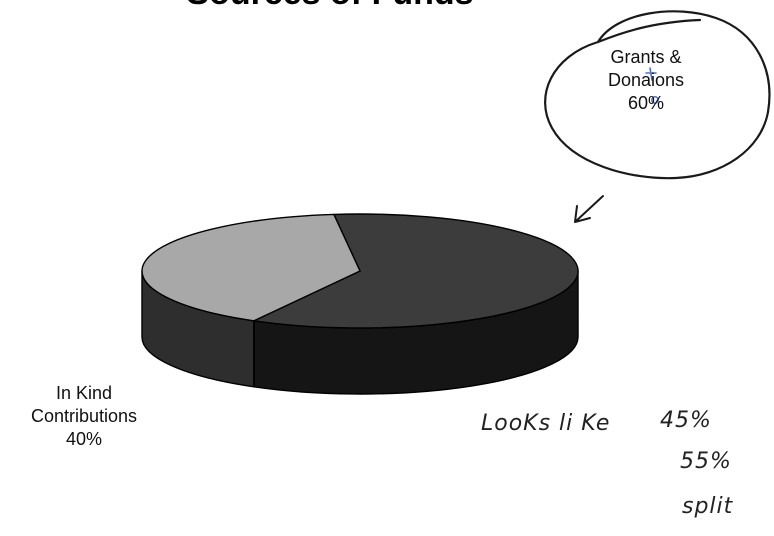 This screenshot has width=774, height=536. I want to click on slice-label-grants-line2: Donaions, so click(646, 80).